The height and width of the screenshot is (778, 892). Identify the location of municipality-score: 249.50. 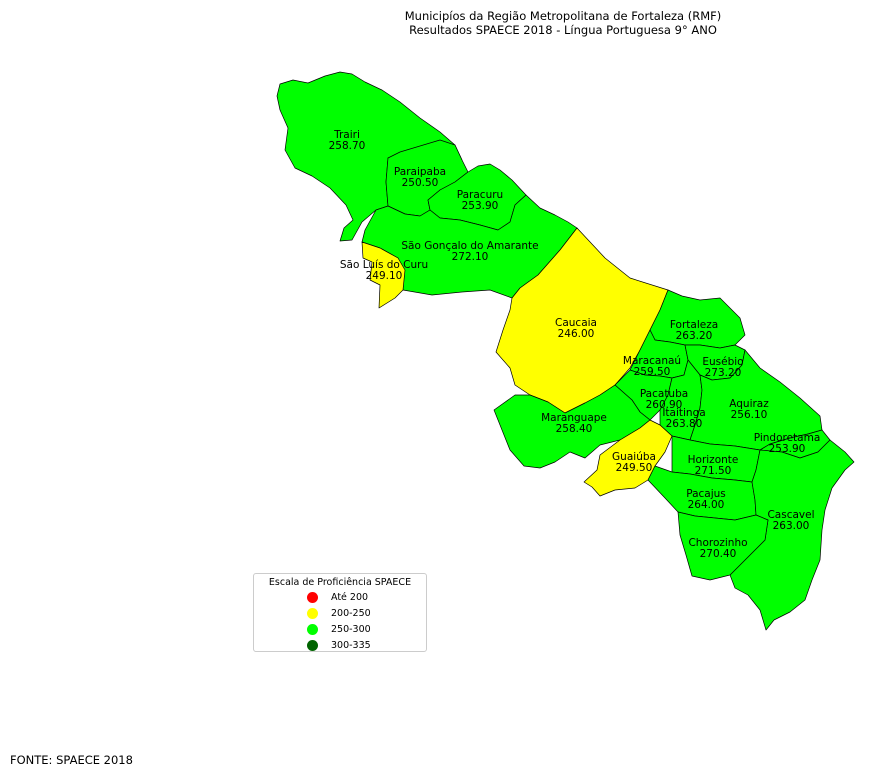
(634, 468).